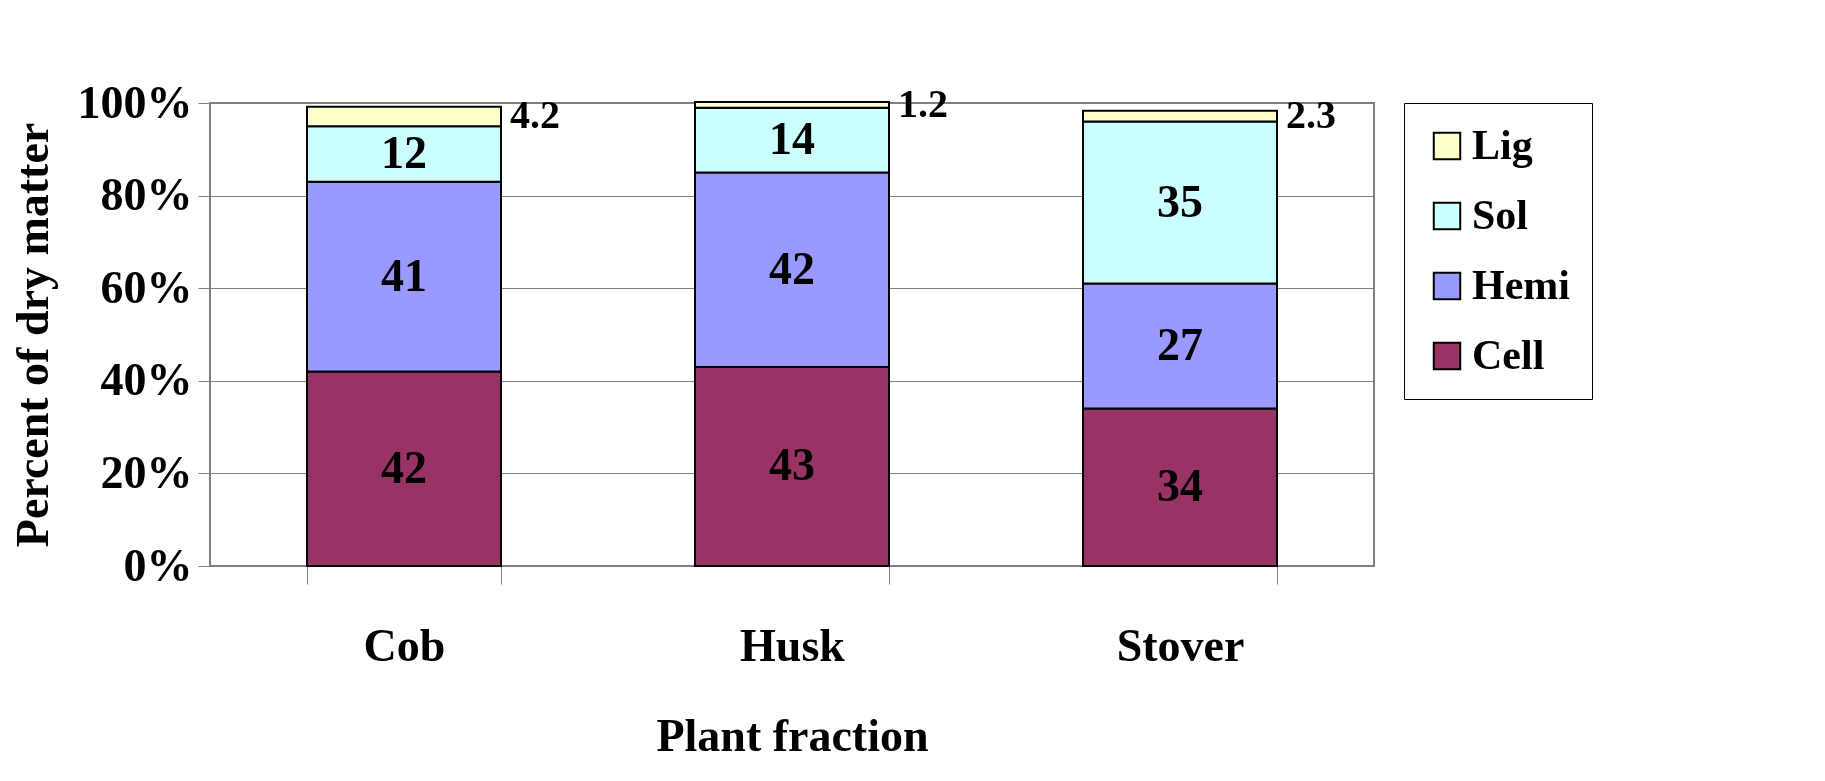 The height and width of the screenshot is (781, 1825). I want to click on data-label: 2.3, so click(1311, 115).